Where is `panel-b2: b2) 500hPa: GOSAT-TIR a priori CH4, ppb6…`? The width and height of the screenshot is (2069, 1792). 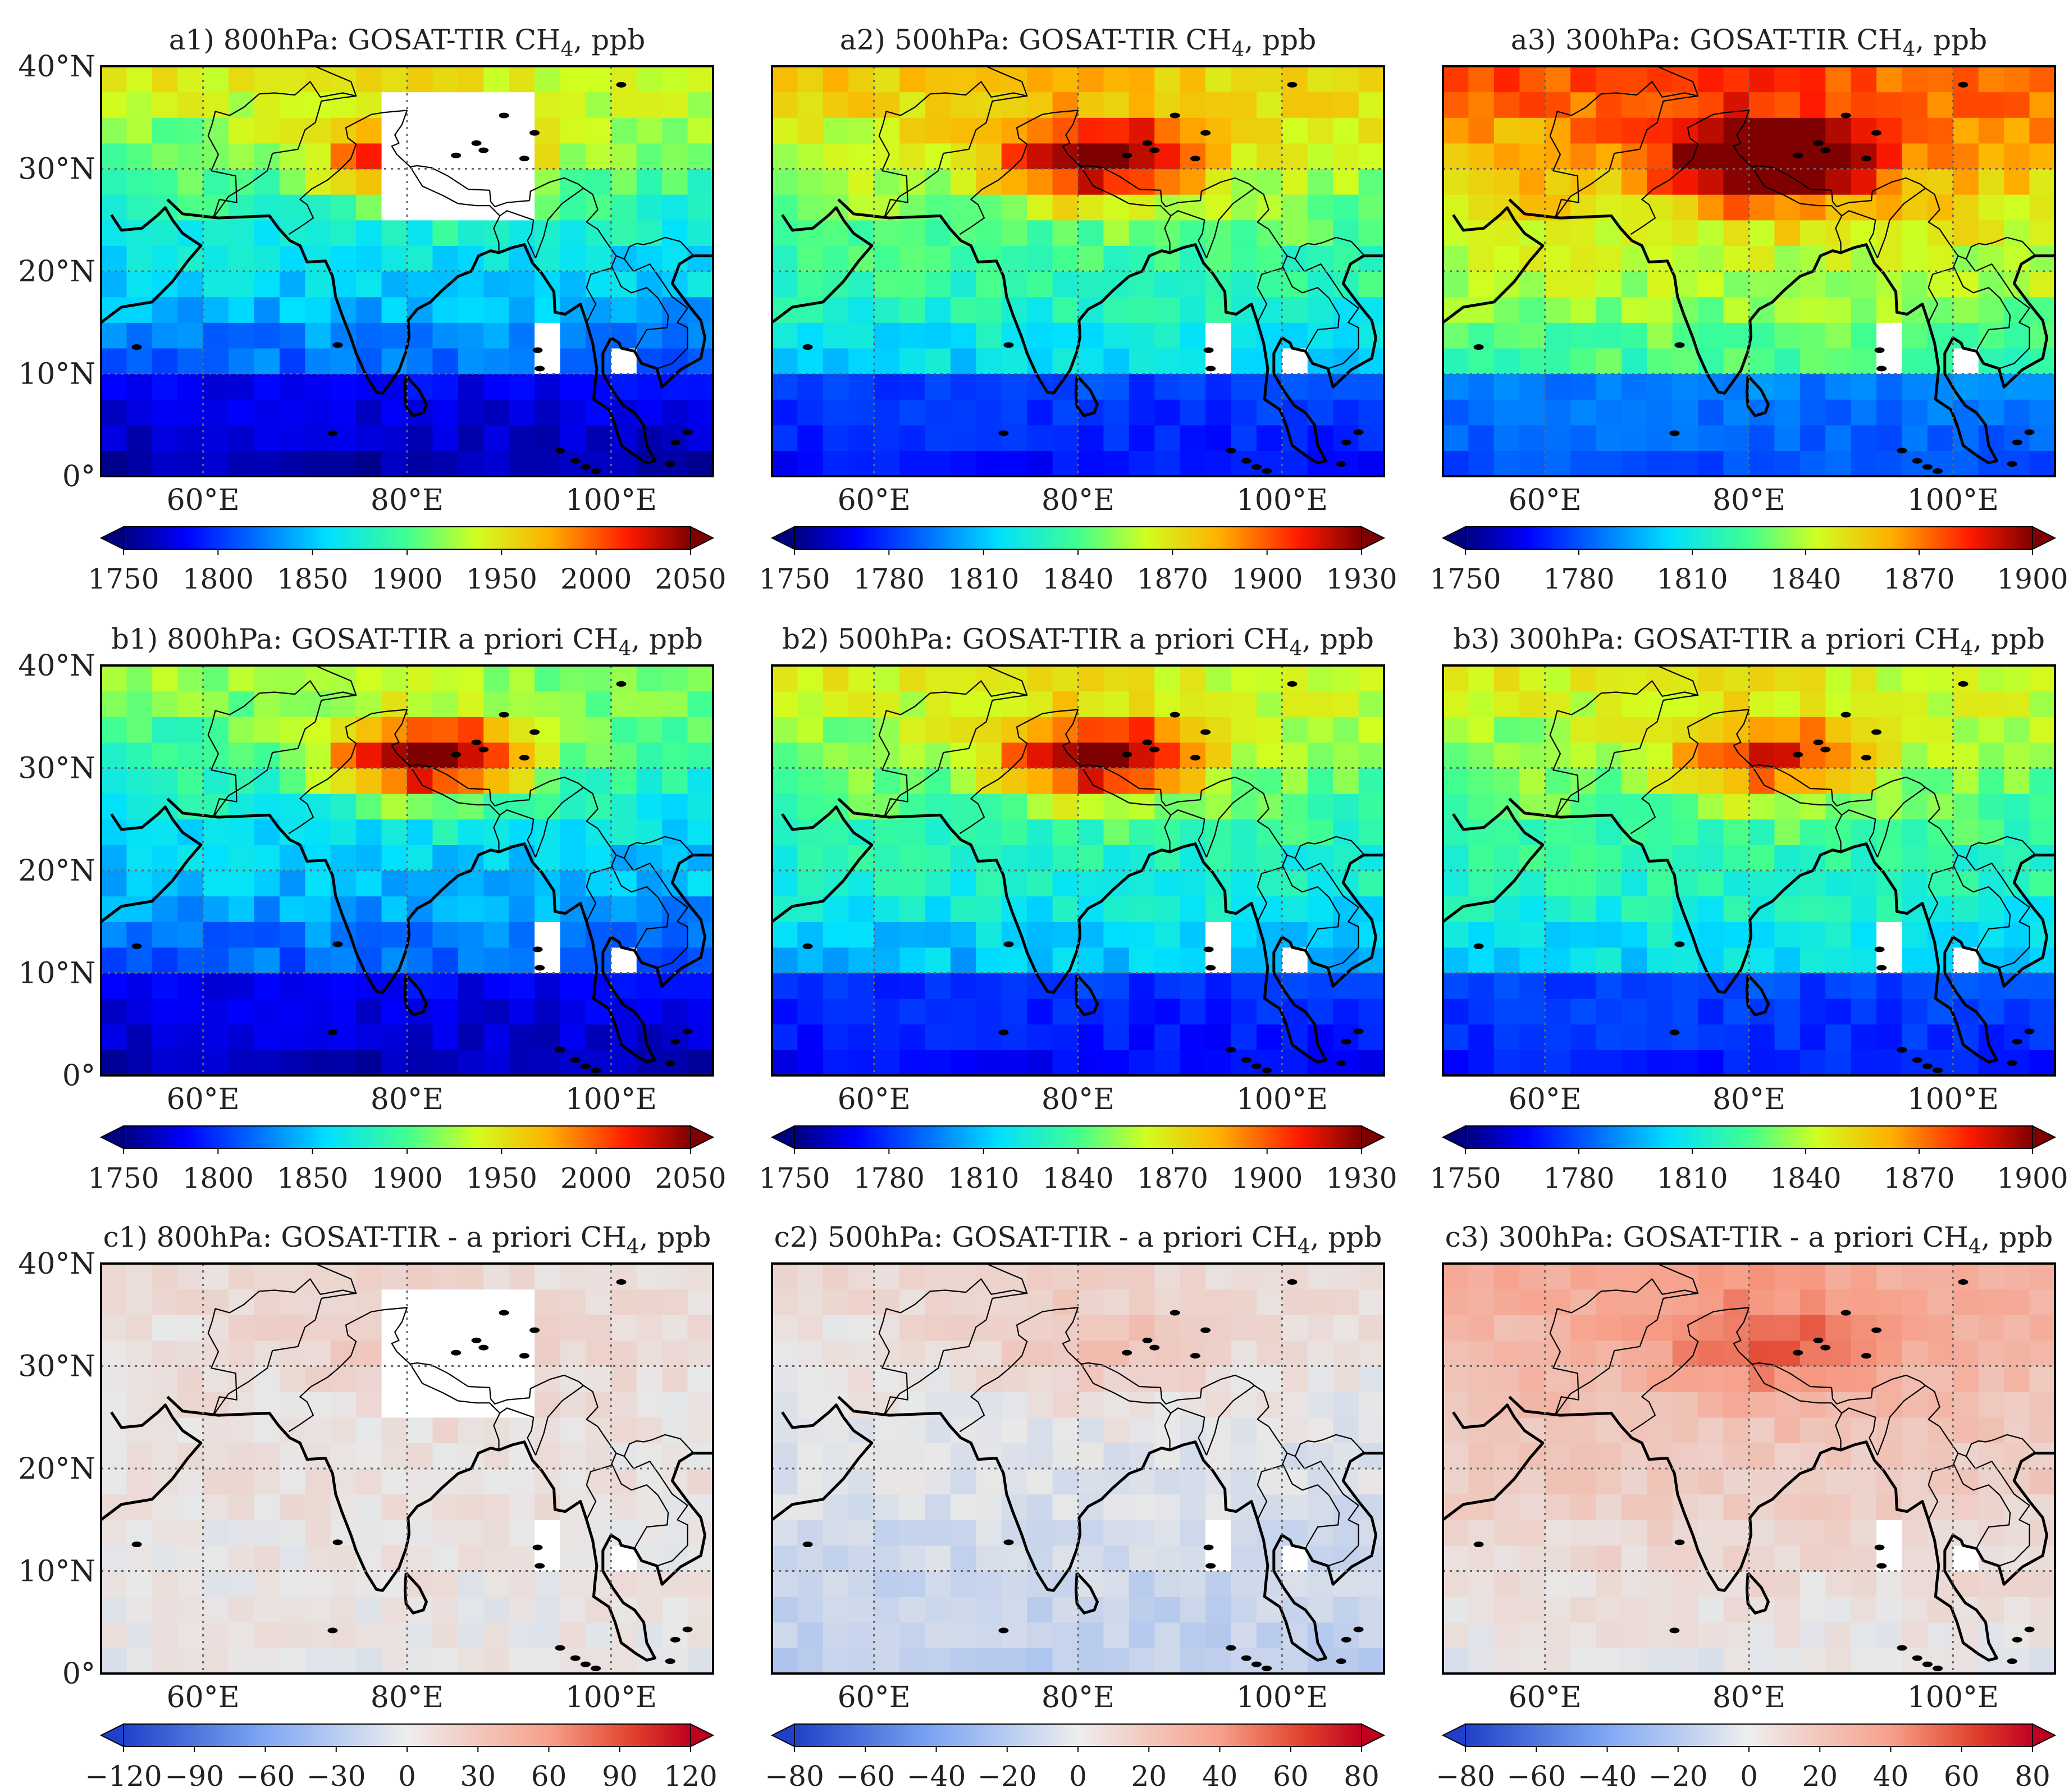
panel-b2: b2) 500hPa: GOSAT-TIR a priori CH4, ppb6… is located at coordinates (1078, 908).